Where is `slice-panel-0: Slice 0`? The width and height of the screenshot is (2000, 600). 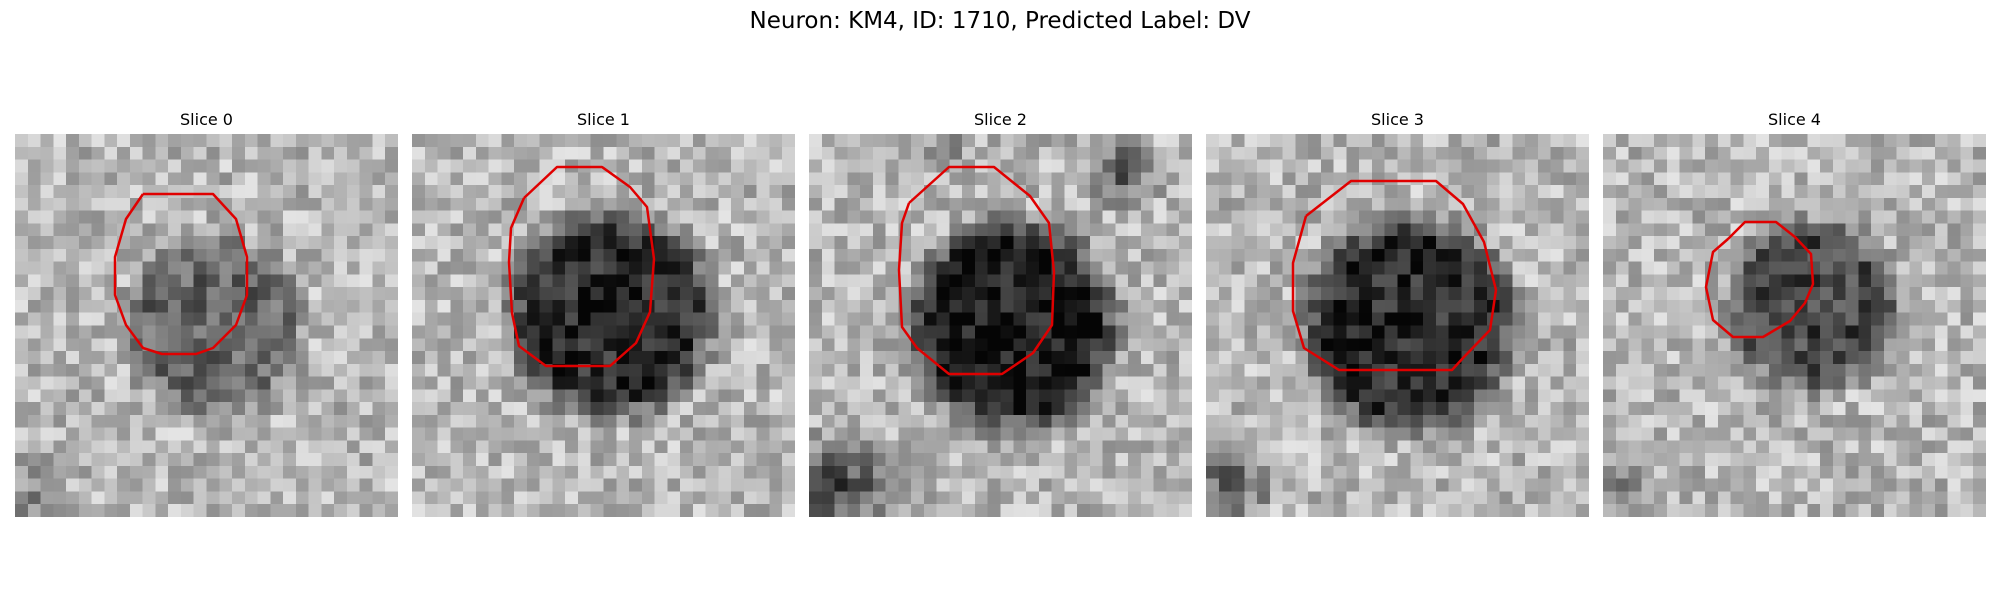
slice-panel-0: Slice 0 is located at coordinates (206, 313).